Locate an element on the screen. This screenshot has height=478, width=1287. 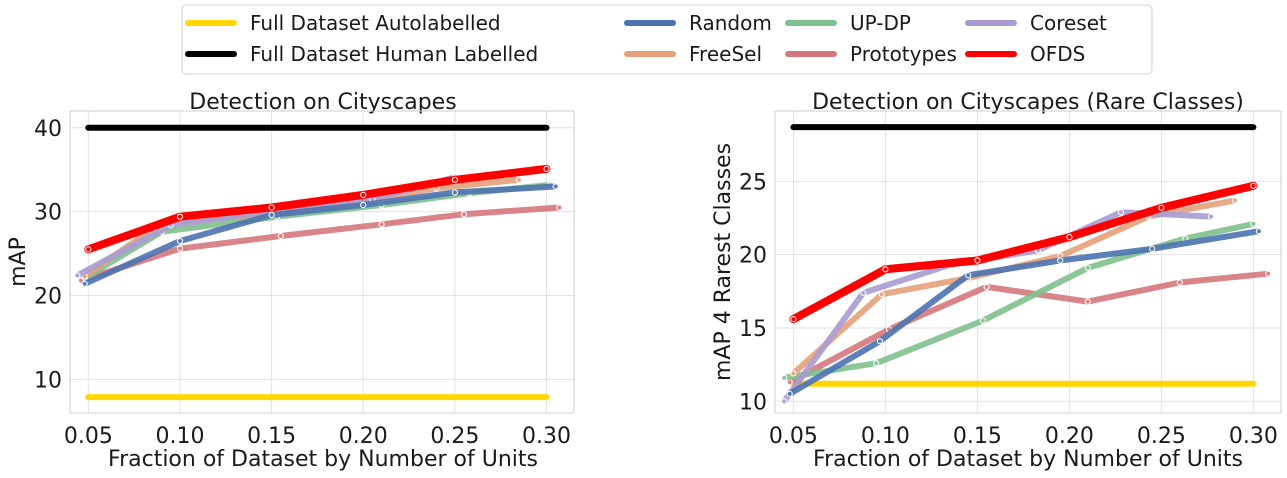
legend-frame is located at coordinates (667, 39).